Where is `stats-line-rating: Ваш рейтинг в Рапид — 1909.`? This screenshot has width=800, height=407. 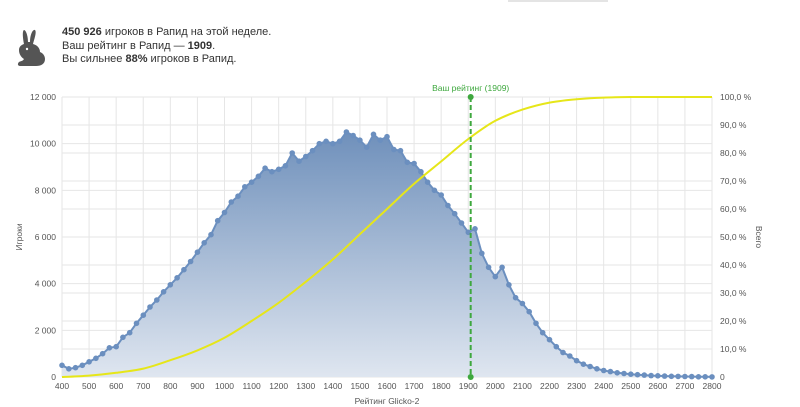 stats-line-rating: Ваш рейтинг в Рапид — 1909. is located at coordinates (166, 47).